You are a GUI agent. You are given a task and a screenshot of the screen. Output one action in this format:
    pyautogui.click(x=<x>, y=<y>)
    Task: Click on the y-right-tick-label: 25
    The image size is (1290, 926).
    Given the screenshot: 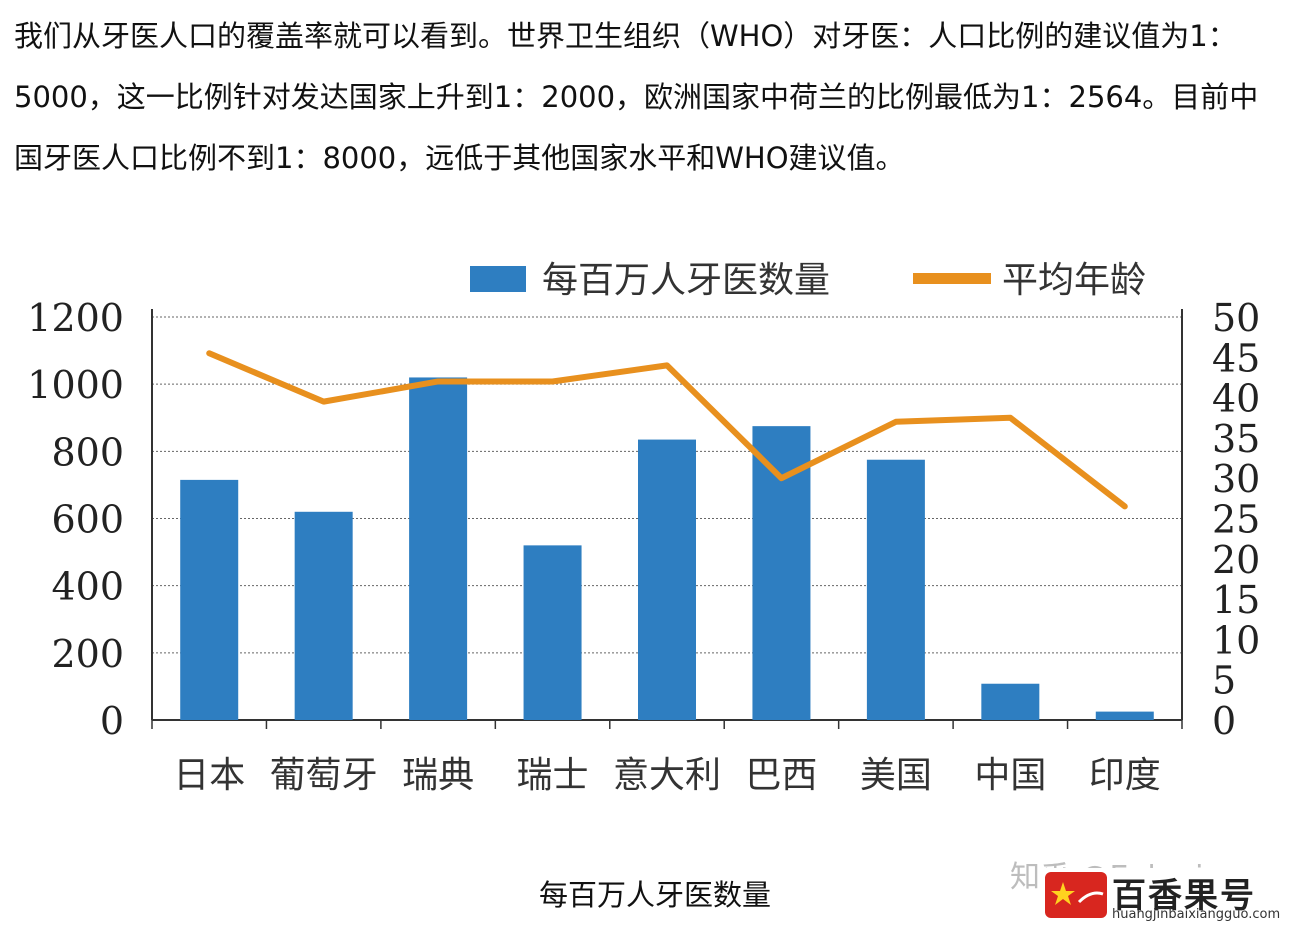 What is the action you would take?
    pyautogui.click(x=1236, y=520)
    